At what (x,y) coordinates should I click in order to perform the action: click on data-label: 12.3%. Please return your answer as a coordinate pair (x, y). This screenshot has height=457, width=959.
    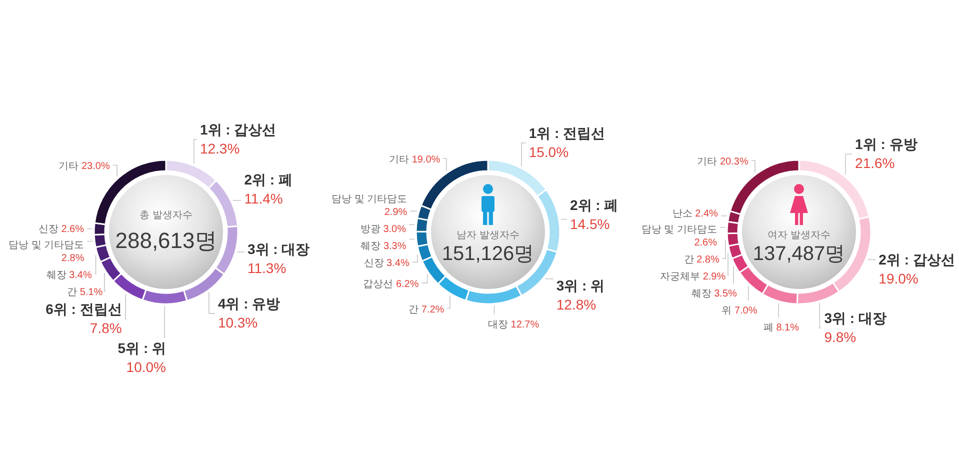
    Looking at the image, I should click on (220, 148).